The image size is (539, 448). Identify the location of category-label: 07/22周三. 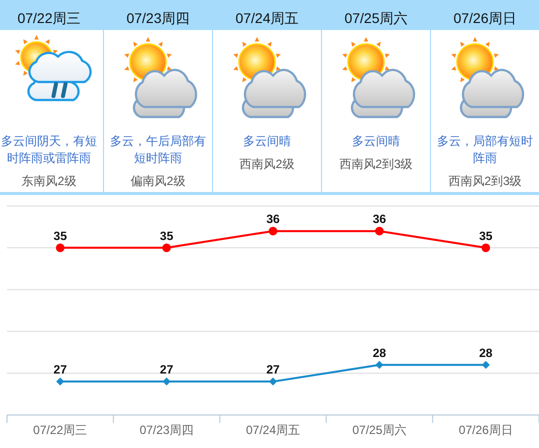
(49, 18).